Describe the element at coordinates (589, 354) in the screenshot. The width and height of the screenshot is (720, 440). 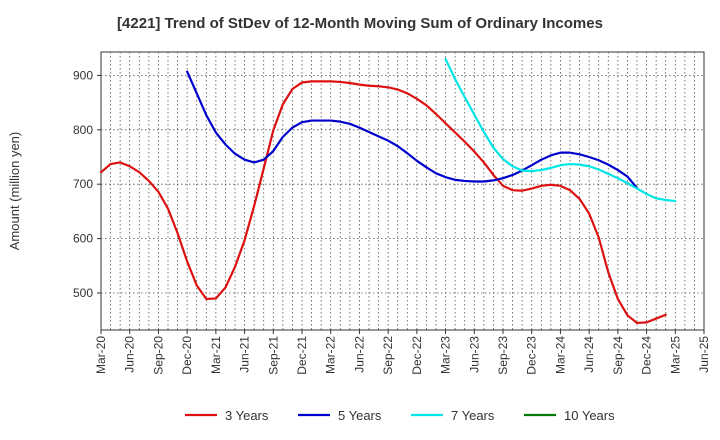
I see `x-tick-label: Jun-24` at that location.